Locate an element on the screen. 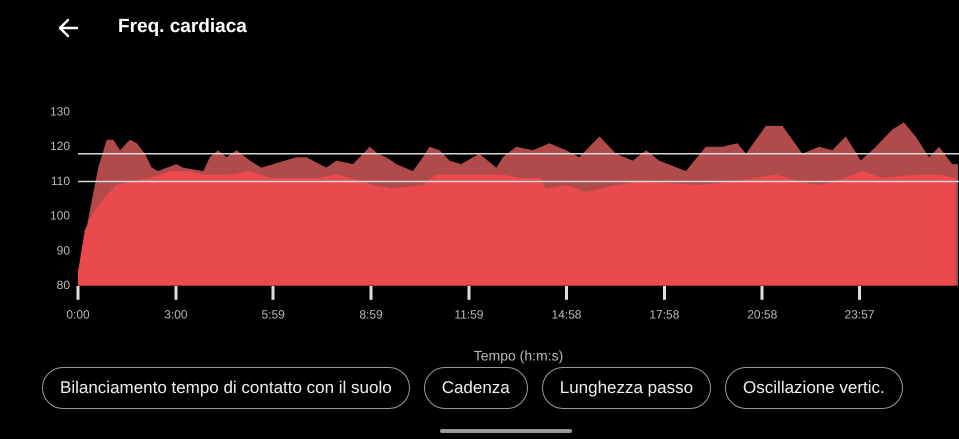 The image size is (959, 439). x-tick-label: 23:57 is located at coordinates (859, 314).